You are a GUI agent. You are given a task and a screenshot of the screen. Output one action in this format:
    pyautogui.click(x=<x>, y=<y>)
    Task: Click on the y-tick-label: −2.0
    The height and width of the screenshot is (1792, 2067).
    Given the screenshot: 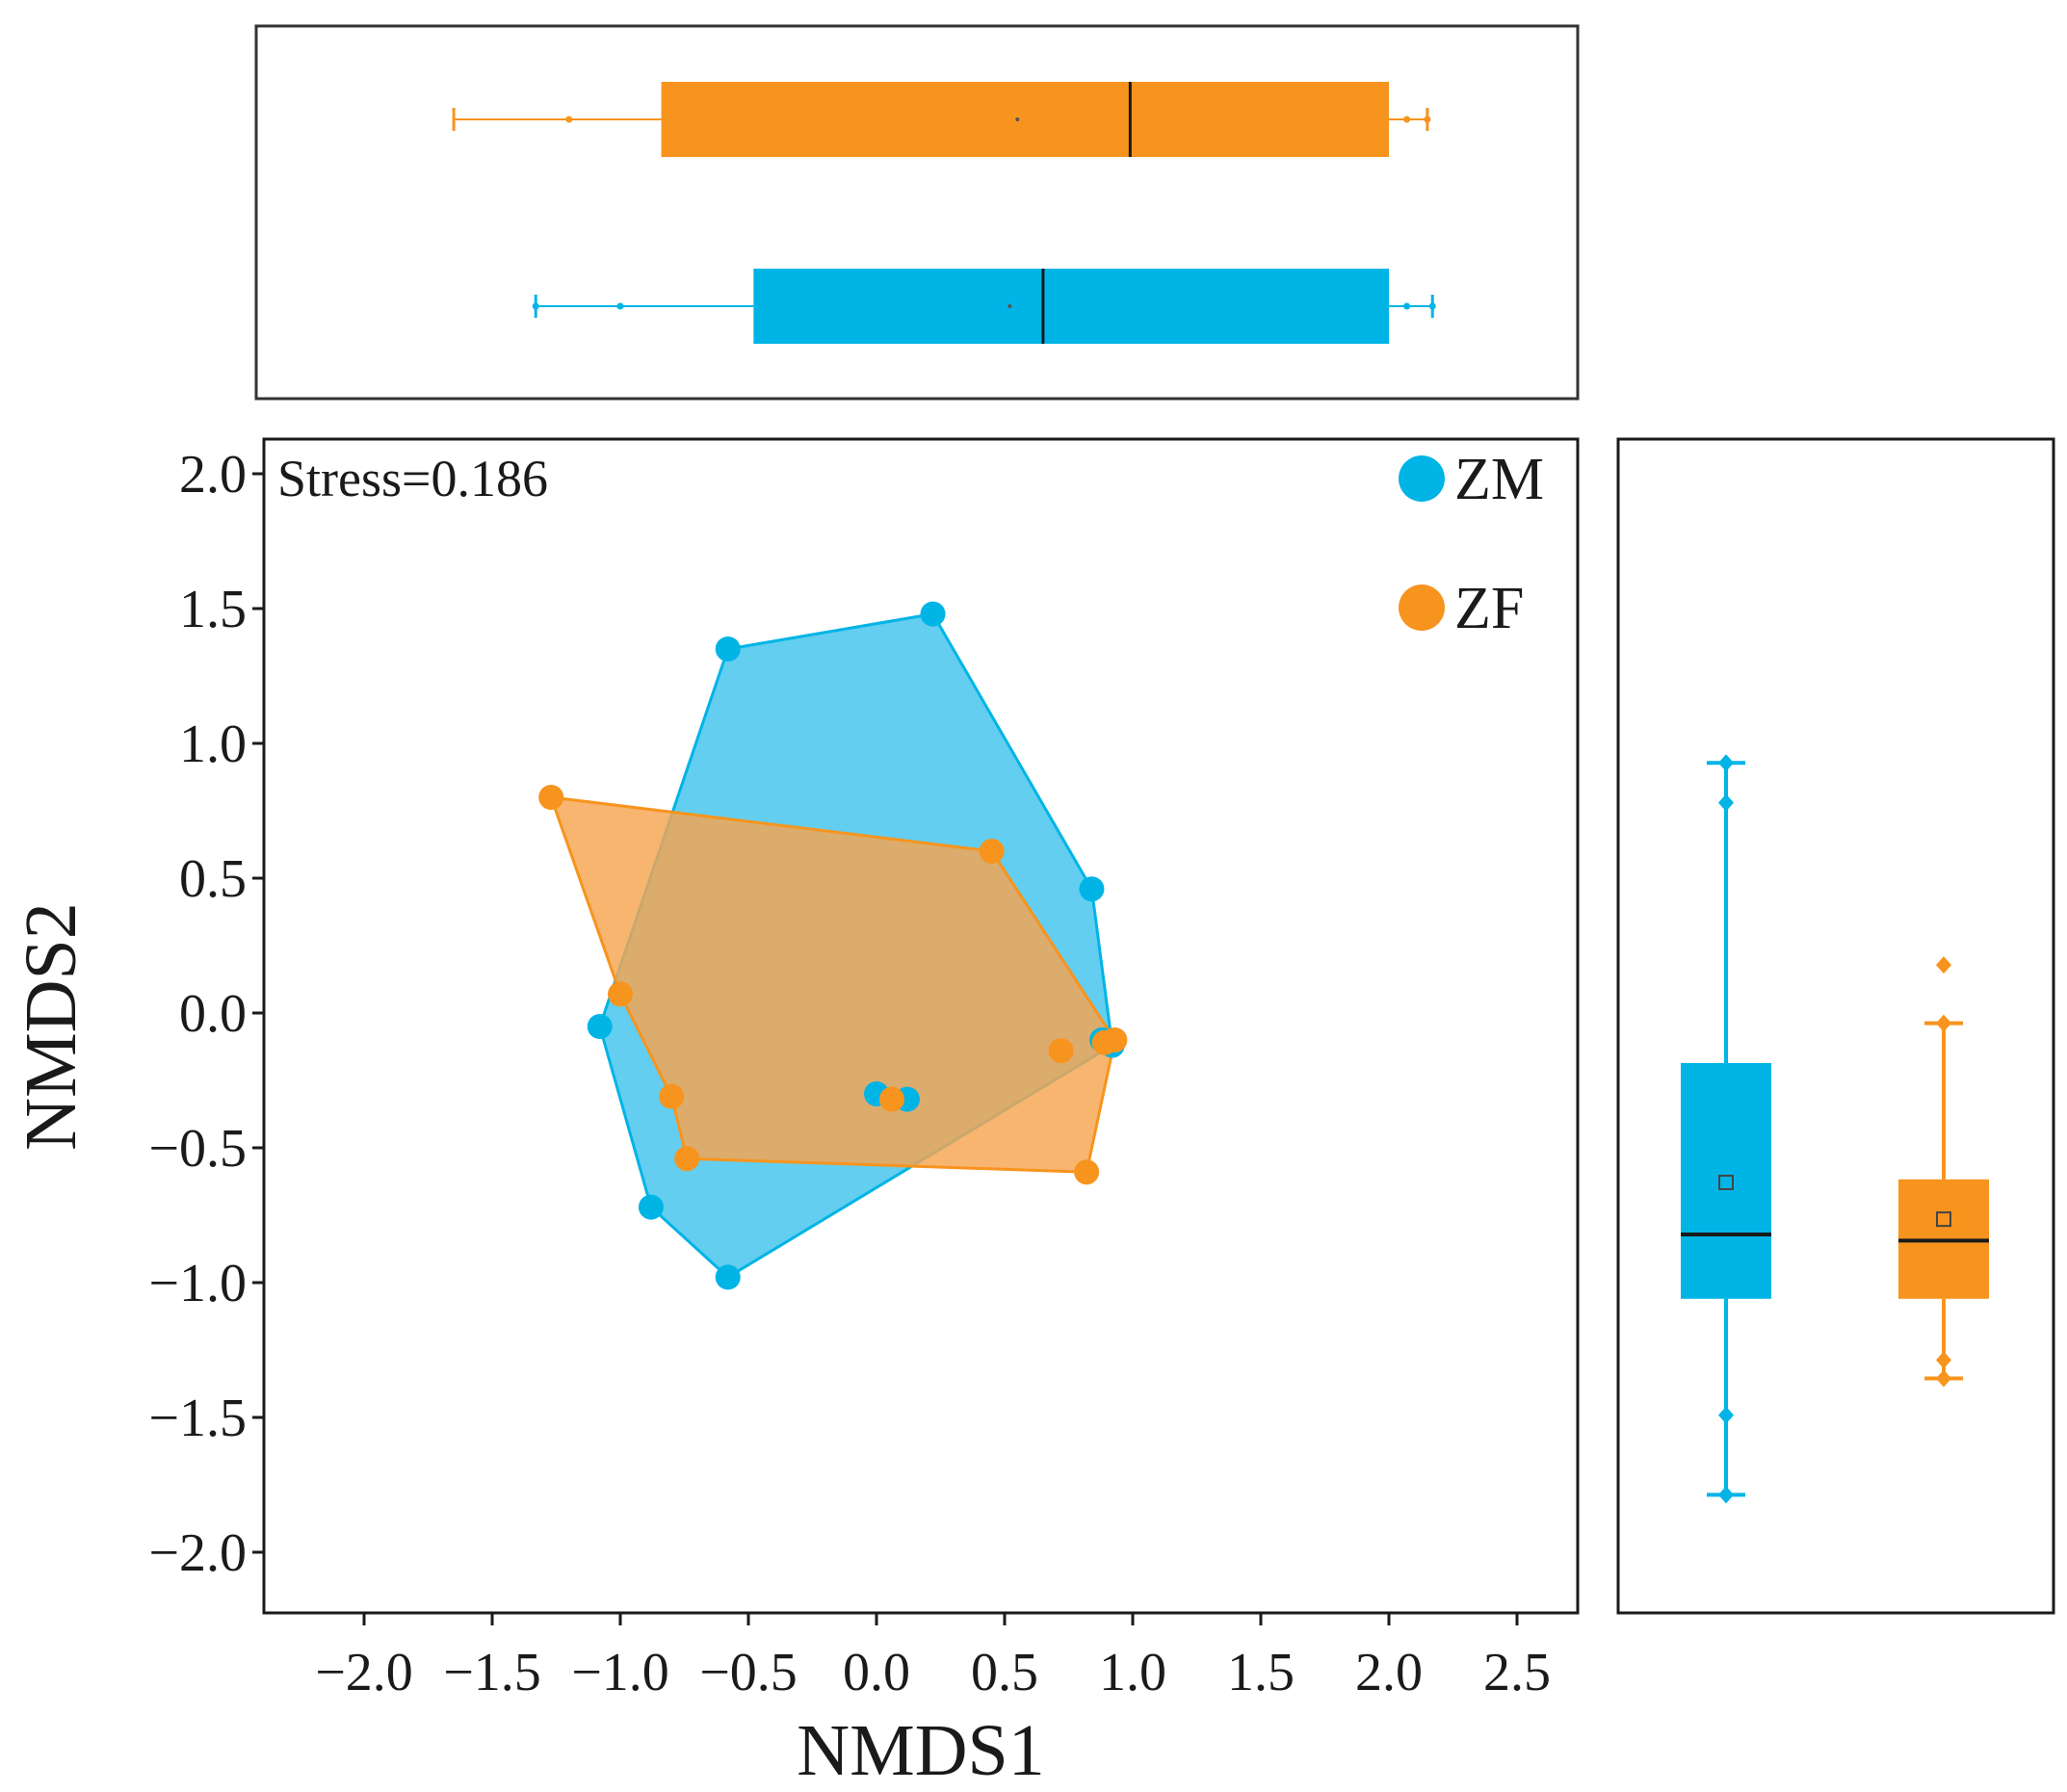 What is the action you would take?
    pyautogui.click(x=197, y=1553)
    